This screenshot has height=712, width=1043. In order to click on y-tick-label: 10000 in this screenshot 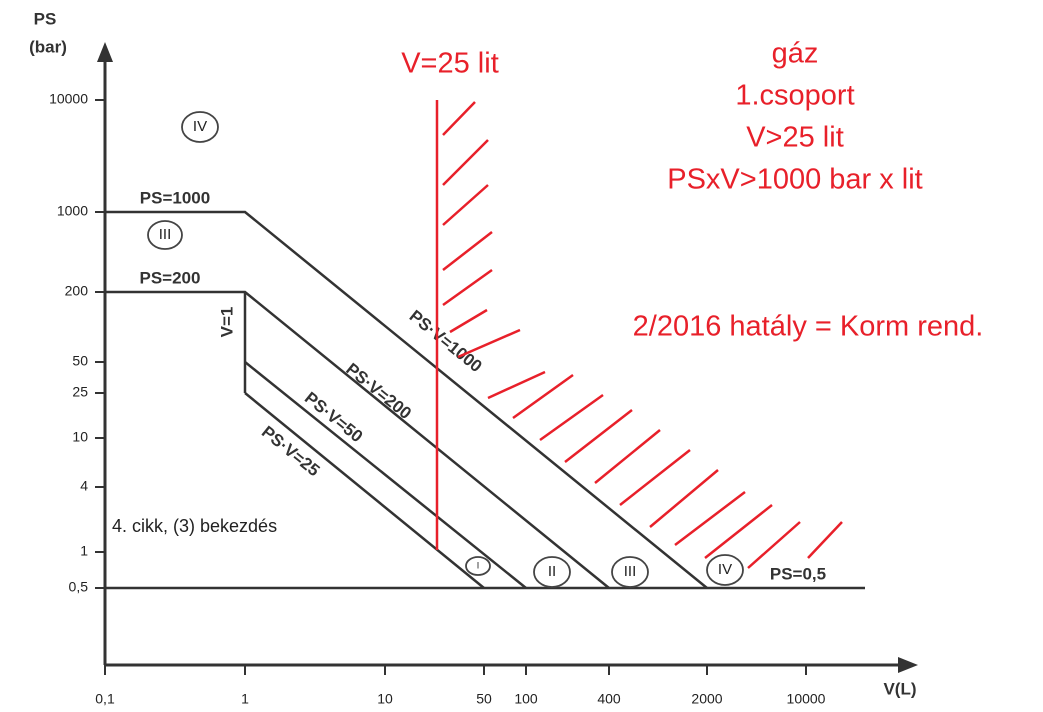, I will do `click(68, 99)`.